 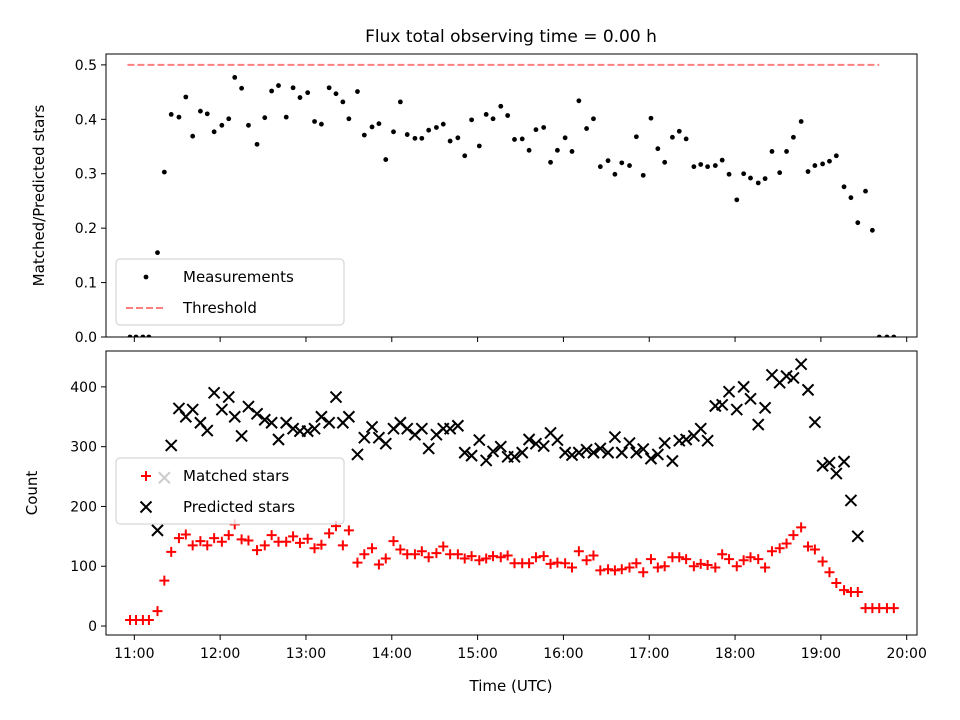 I want to click on y-axis-label: Matched/Predicted stars, so click(x=39, y=196).